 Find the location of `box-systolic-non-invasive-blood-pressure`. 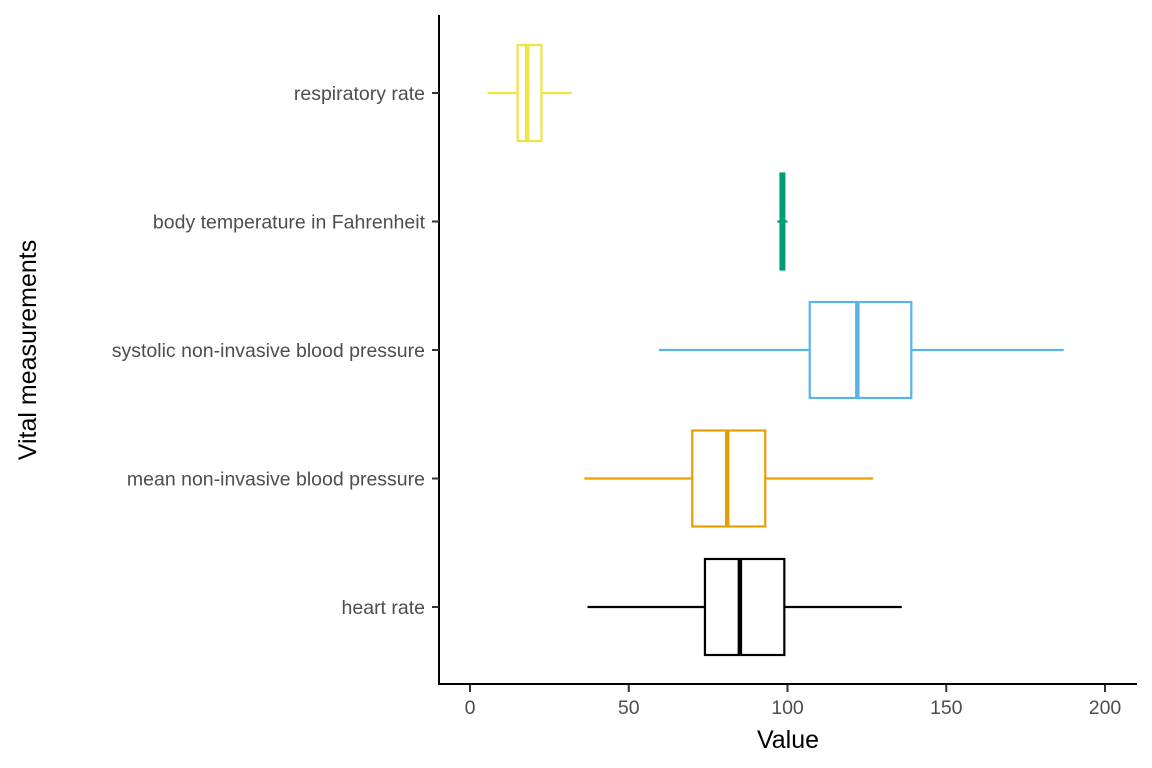

box-systolic-non-invasive-blood-pressure is located at coordinates (861, 350).